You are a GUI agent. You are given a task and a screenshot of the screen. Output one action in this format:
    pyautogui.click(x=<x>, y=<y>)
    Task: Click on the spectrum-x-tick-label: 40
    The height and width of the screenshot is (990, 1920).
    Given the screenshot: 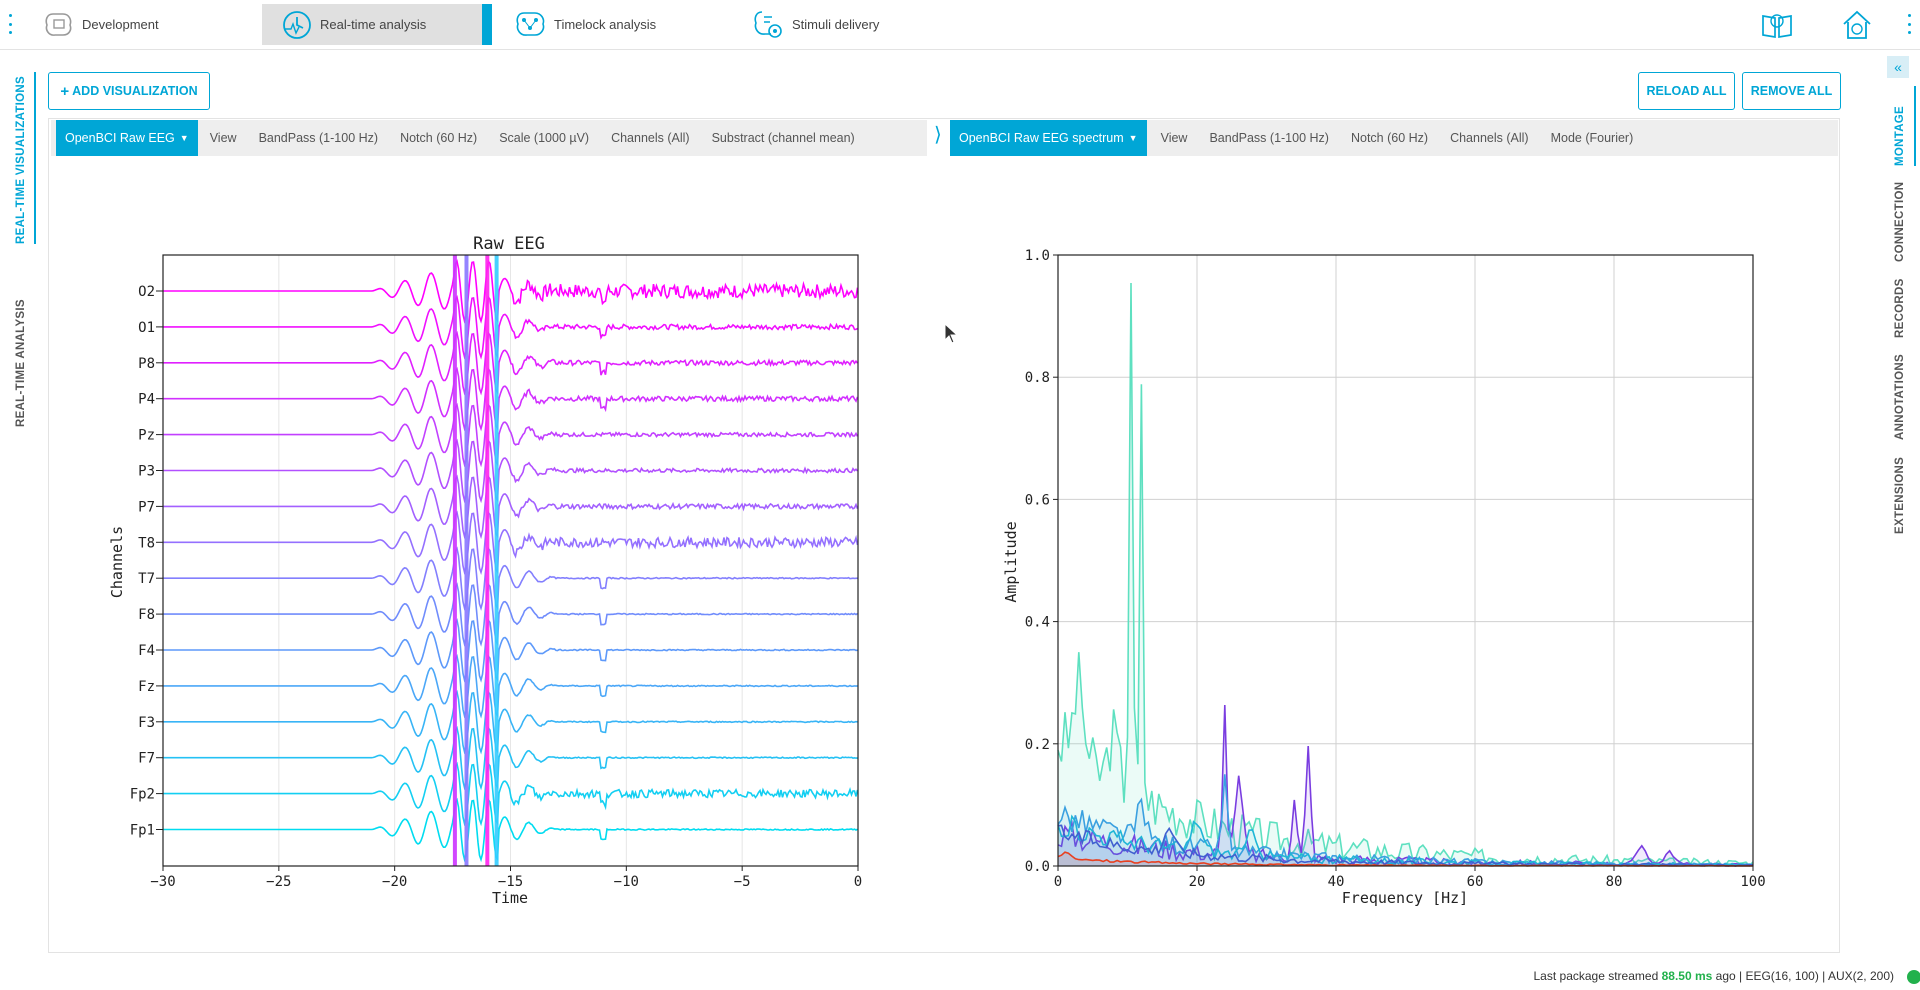 What is the action you would take?
    pyautogui.click(x=1336, y=882)
    